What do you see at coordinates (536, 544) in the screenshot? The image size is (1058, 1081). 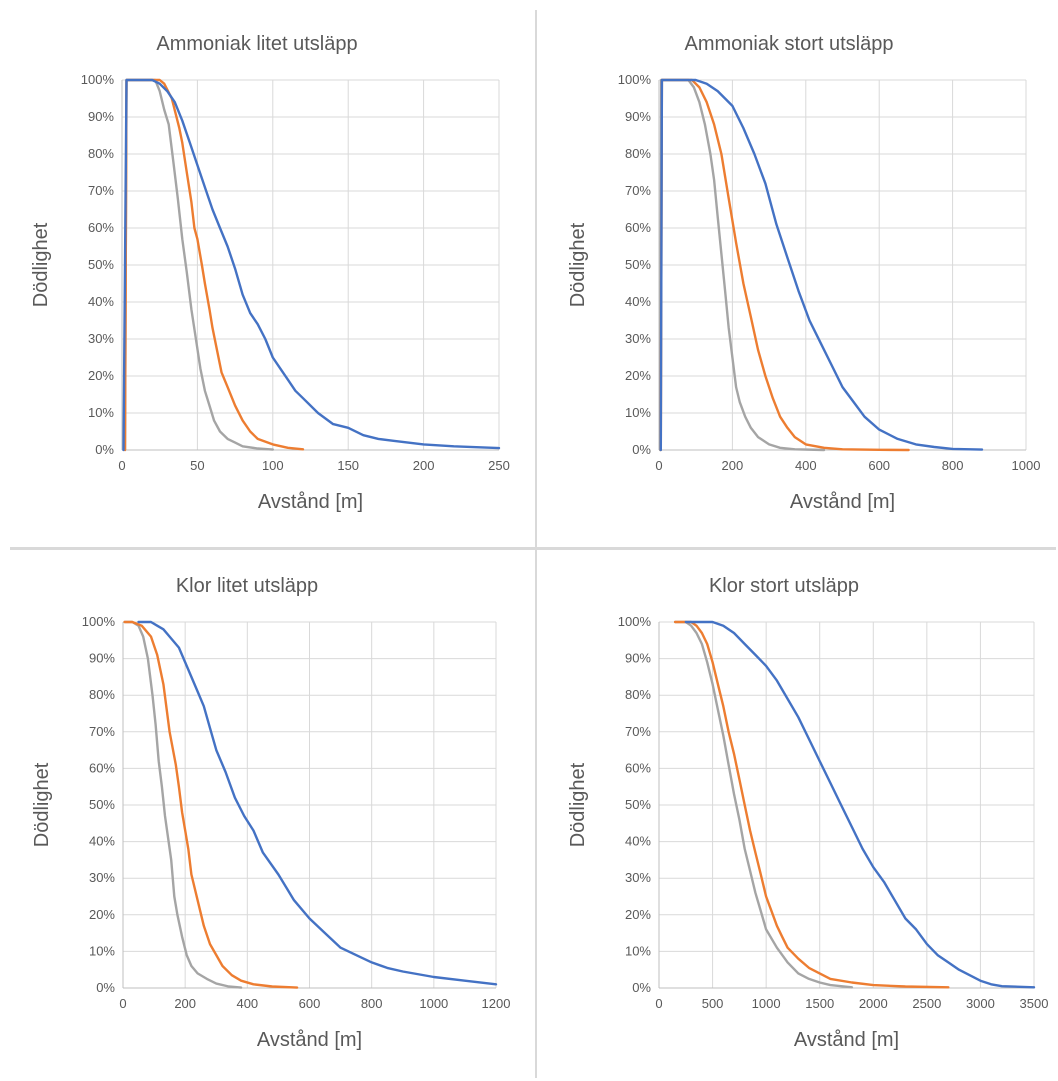 I see `vertical-divider` at bounding box center [536, 544].